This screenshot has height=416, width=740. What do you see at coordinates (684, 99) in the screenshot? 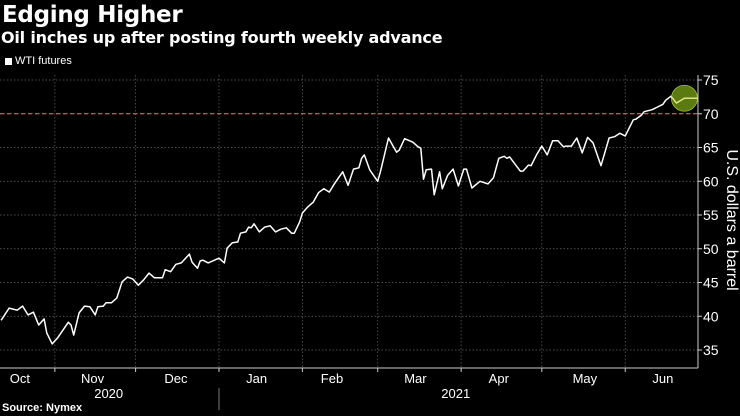
I see `highlighted-line-segment` at bounding box center [684, 99].